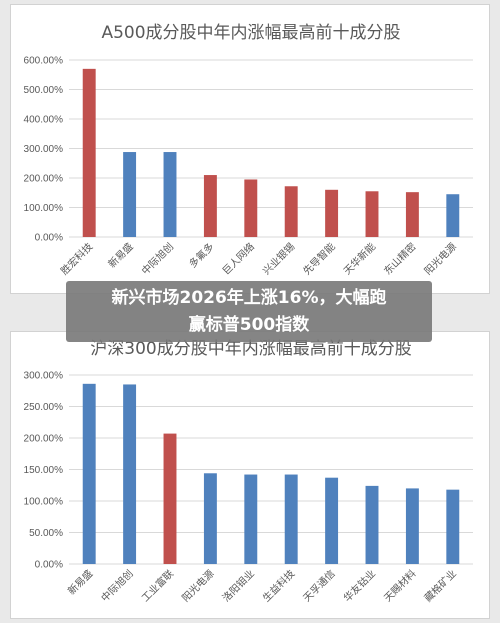 The image size is (500, 623). I want to click on y-tick-label: 600.00%, so click(44, 61).